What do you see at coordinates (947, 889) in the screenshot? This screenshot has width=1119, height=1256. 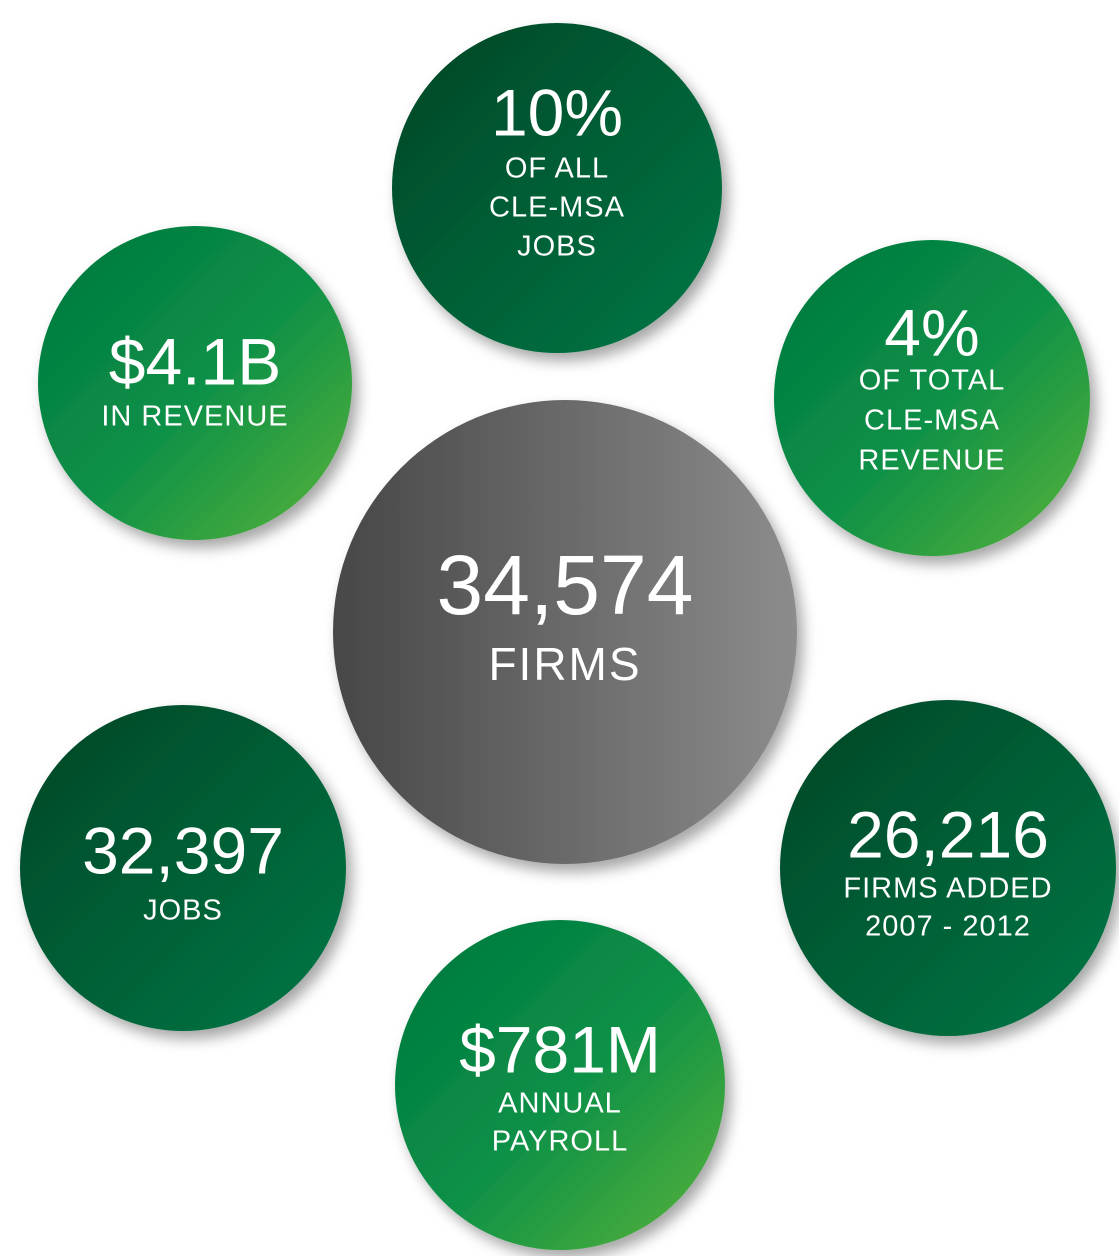 I see `stat-caption: FIRMS ADDED` at bounding box center [947, 889].